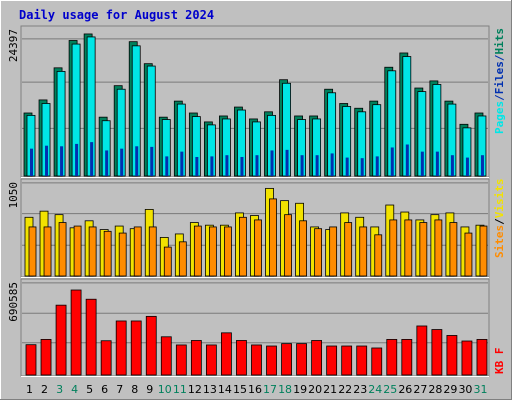 The image size is (512, 400). What do you see at coordinates (59, 389) in the screenshot?
I see `day-label-3: 3` at bounding box center [59, 389].